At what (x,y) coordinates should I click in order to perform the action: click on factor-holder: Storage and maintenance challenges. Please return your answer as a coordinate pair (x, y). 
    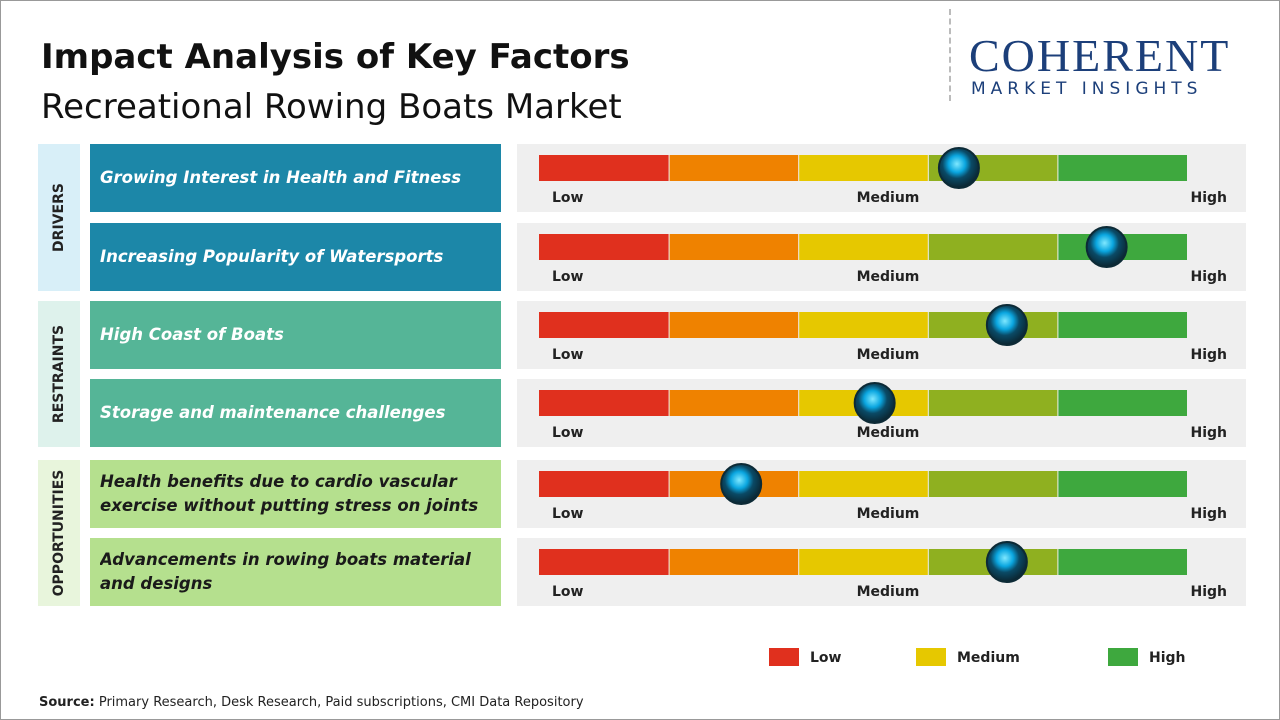
    Looking at the image, I should click on (273, 412).